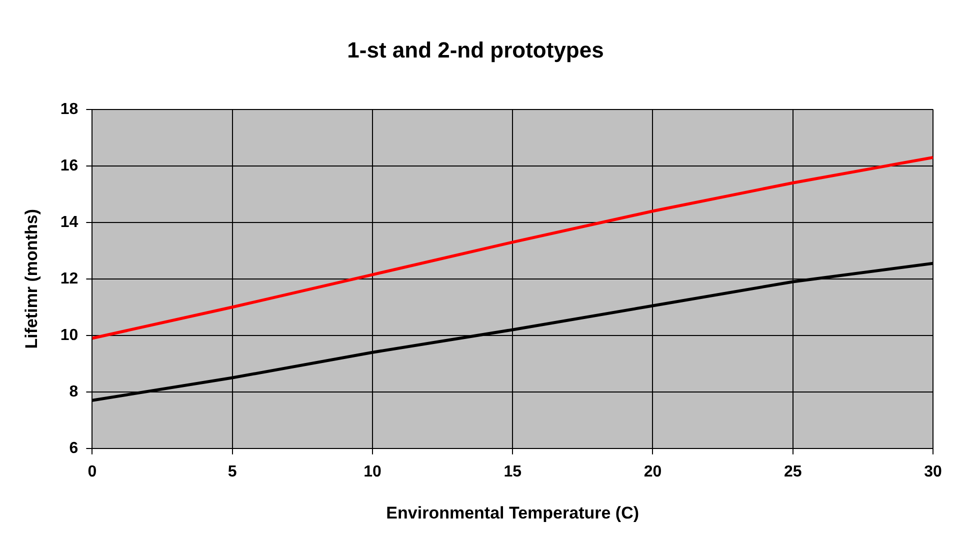 Image resolution: width=961 pixels, height=546 pixels. Describe the element at coordinates (69, 109) in the screenshot. I see `y-tick-label: 18` at that location.